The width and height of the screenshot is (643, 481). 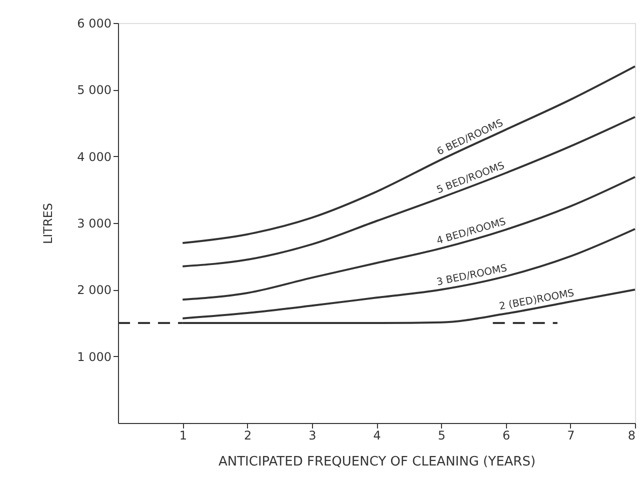 What do you see at coordinates (571, 435) in the screenshot?
I see `x-tick-label: 7` at bounding box center [571, 435].